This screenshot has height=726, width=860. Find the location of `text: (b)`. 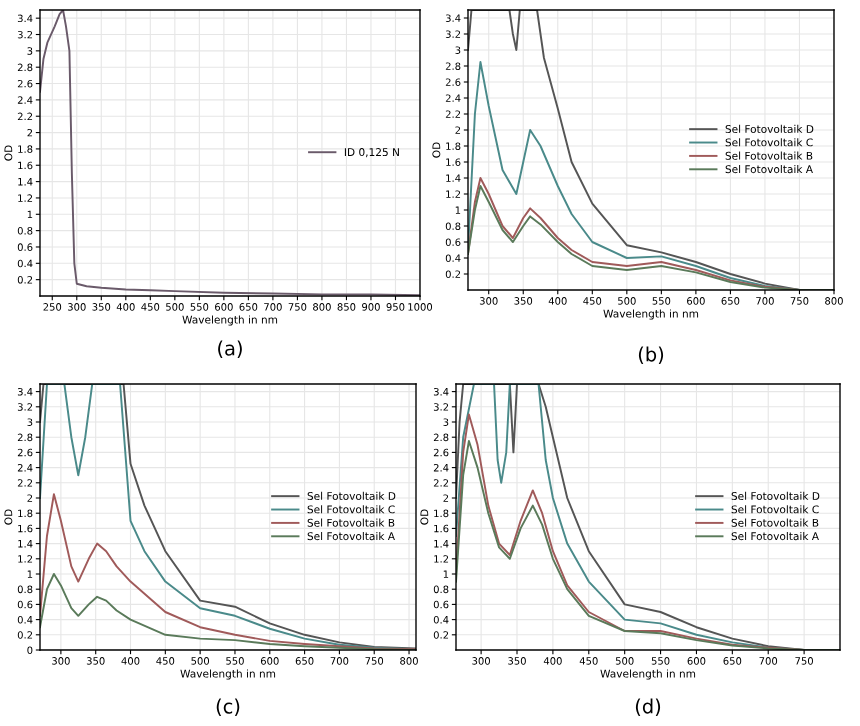

text: (b) is located at coordinates (651, 355).